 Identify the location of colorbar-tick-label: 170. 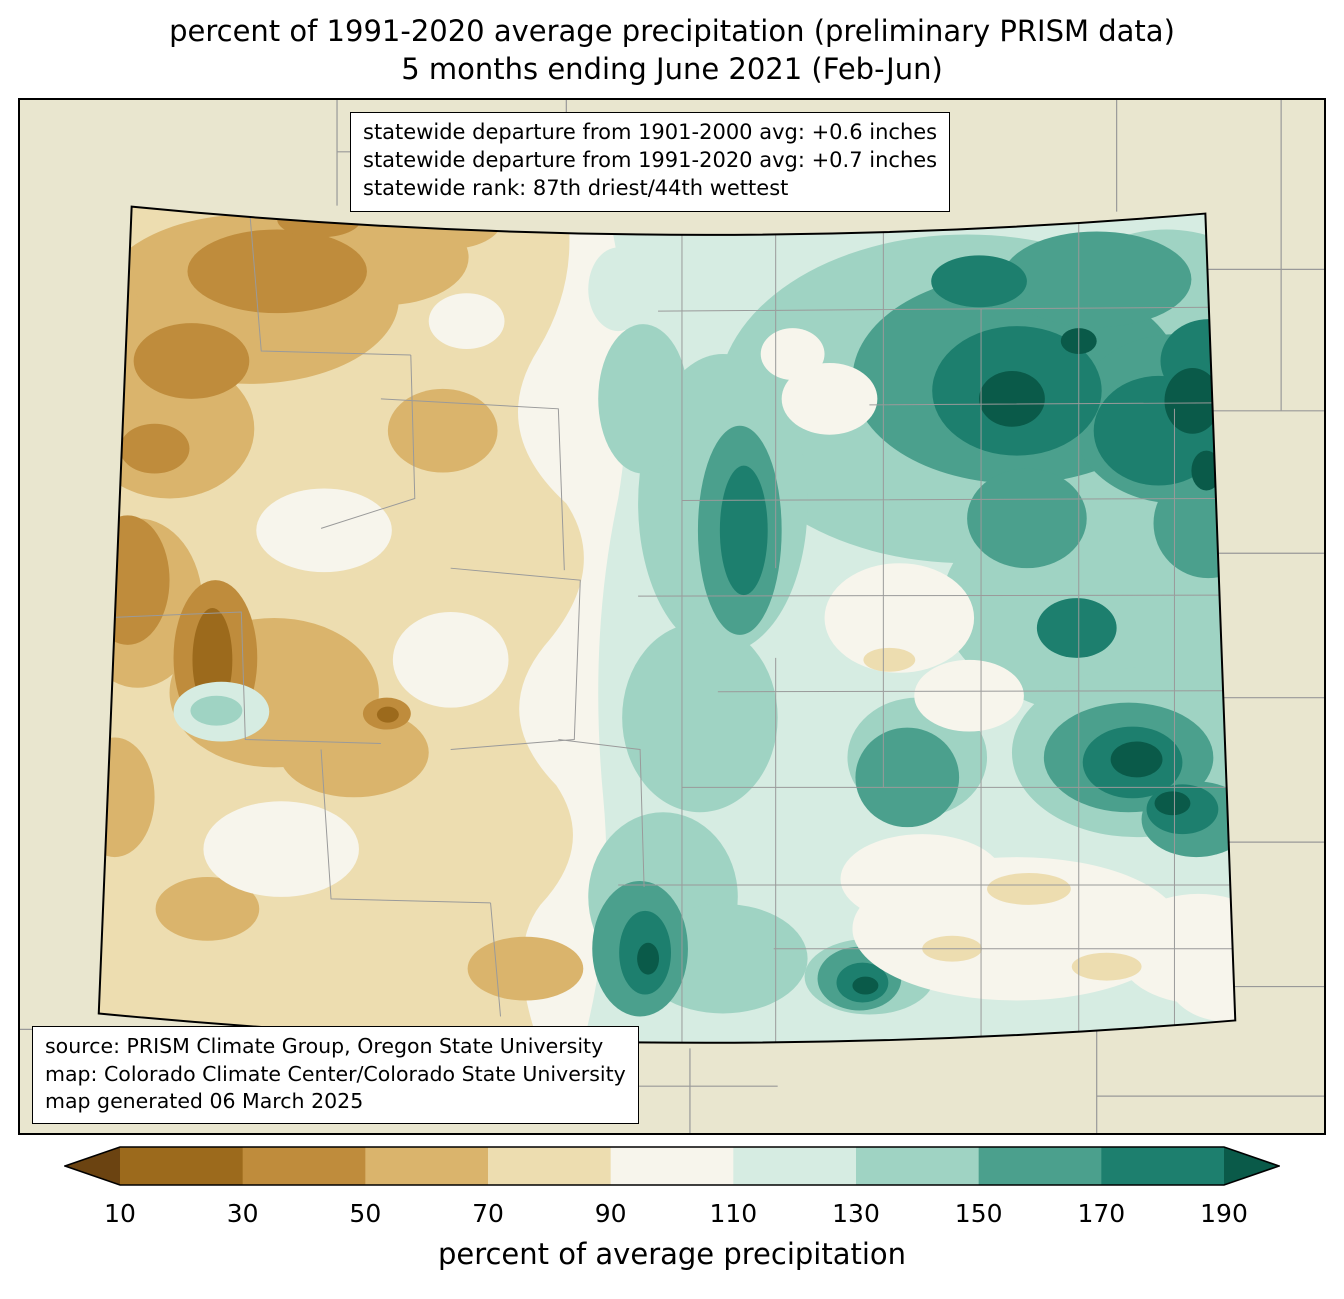
(1101, 1213).